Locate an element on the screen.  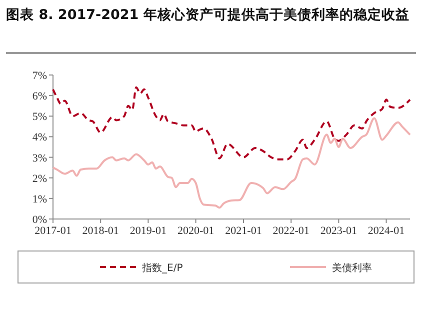
y-tick-label: 2% is located at coordinates (39, 178).